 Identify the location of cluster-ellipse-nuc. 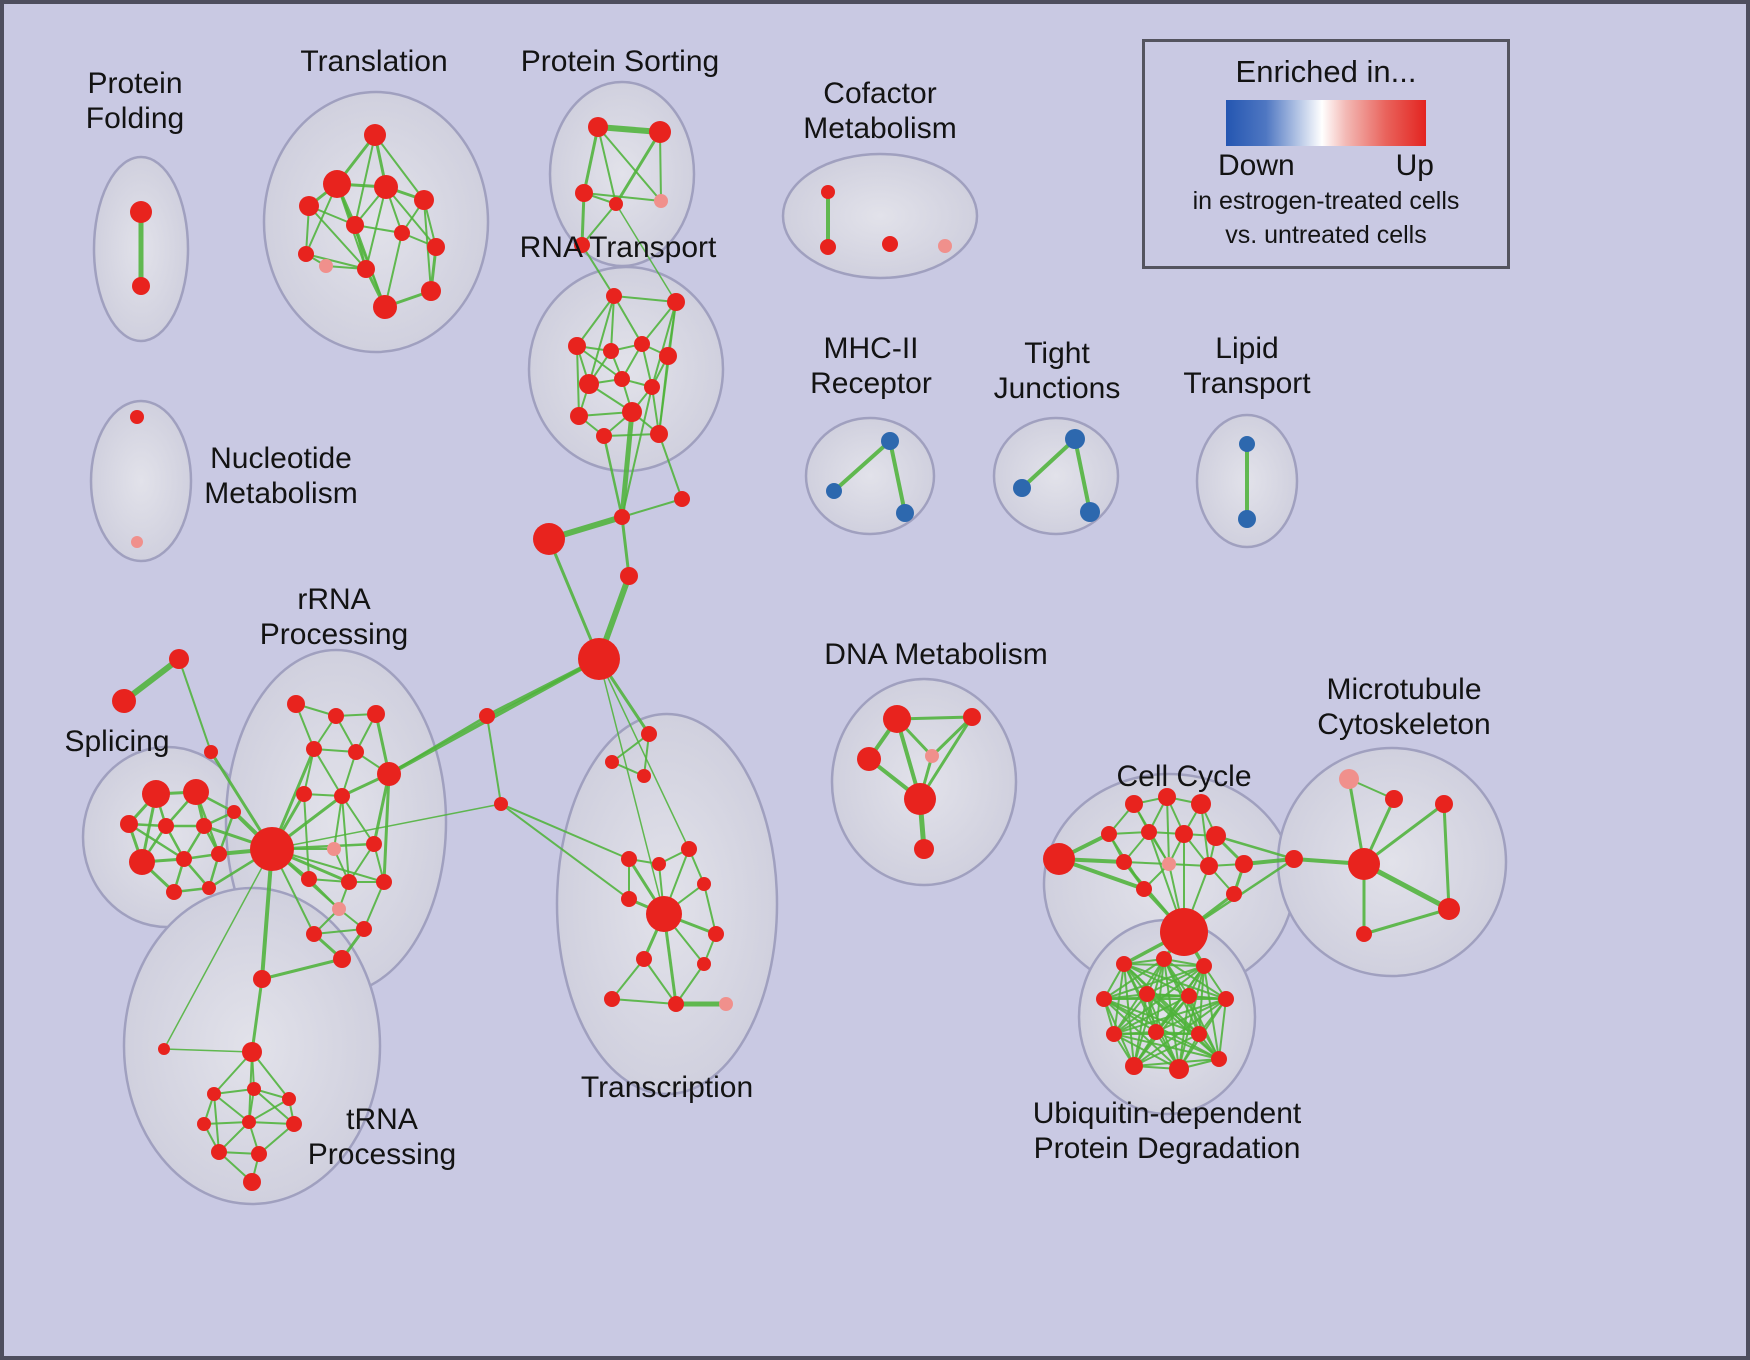
(141, 481).